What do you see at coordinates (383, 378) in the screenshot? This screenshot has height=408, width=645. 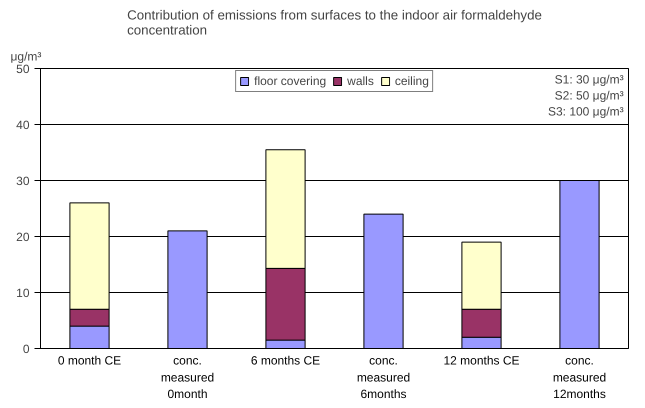 I see `x-tick-label: conc. measured 6months` at bounding box center [383, 378].